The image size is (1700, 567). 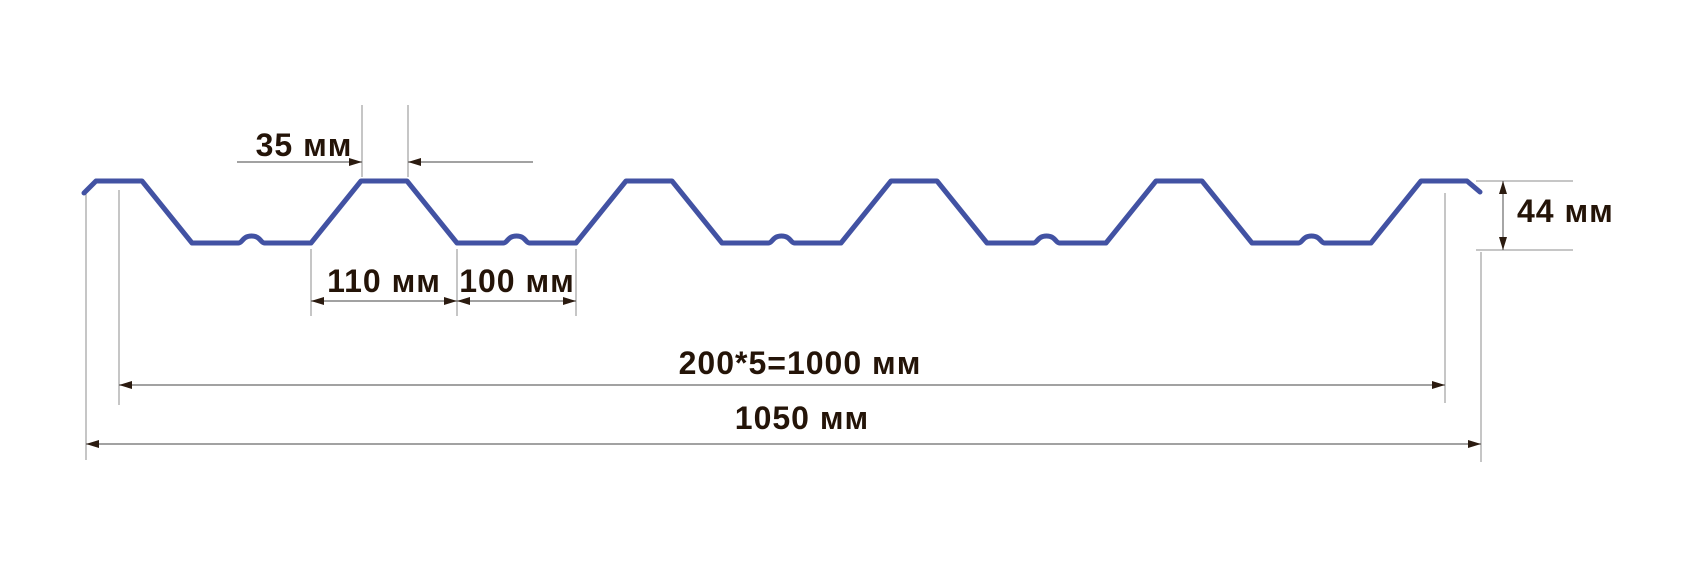 What do you see at coordinates (384, 281) in the screenshot?
I see `dim-label-rib-base-width: 110 мм` at bounding box center [384, 281].